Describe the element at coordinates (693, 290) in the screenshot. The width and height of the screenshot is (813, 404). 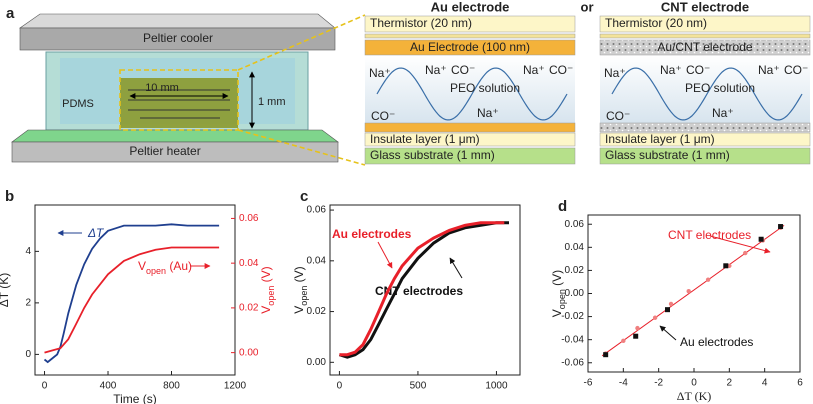
I see `fit-line` at that location.